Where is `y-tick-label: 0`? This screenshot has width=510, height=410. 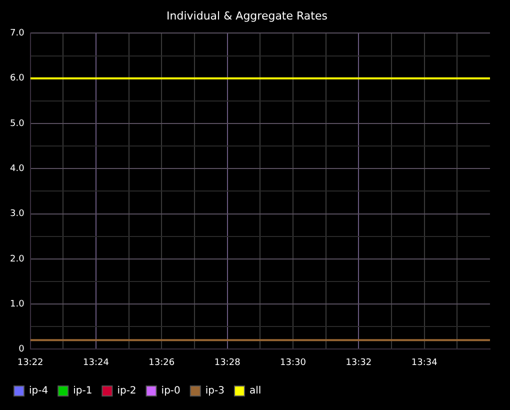
y-tick-label: 0 is located at coordinates (21, 349).